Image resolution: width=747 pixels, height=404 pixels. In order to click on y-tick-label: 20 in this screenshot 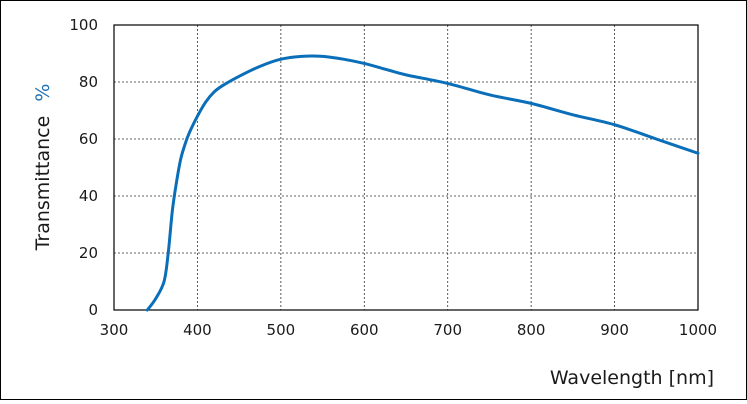, I will do `click(88, 253)`.